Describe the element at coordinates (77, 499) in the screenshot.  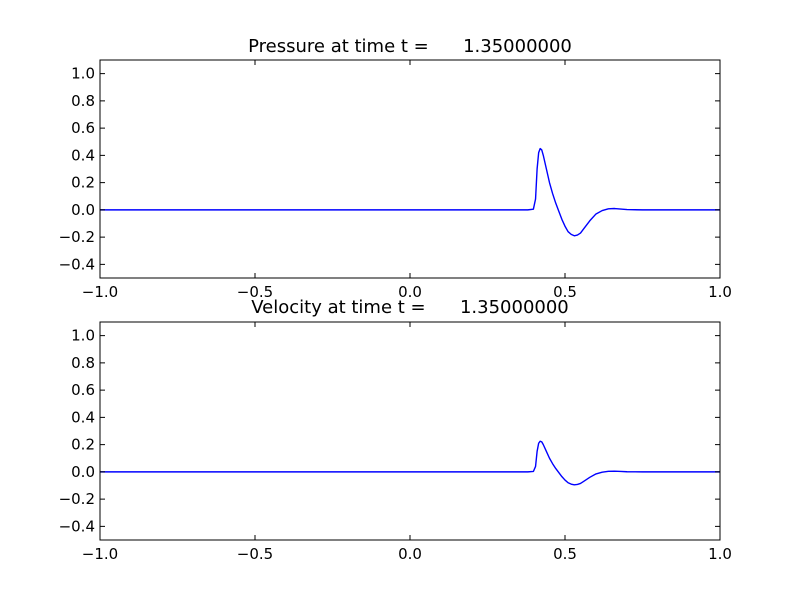
I see `velocity-y-tick-label: −0.2` at that location.